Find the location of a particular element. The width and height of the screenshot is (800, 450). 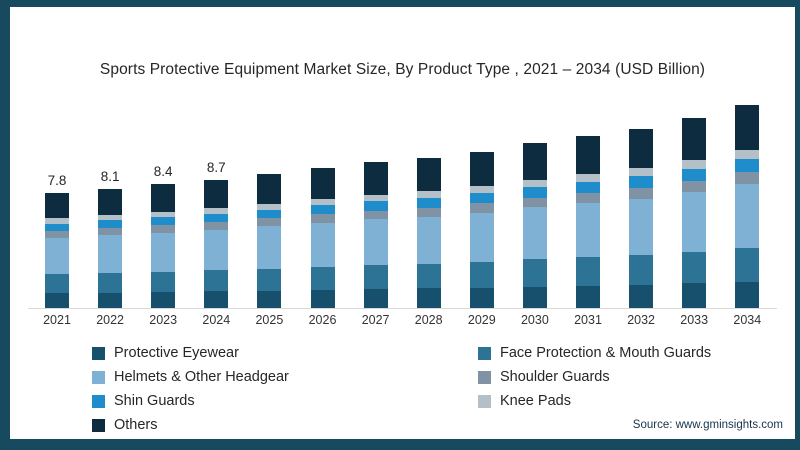

bar-2024 is located at coordinates (216, 244).